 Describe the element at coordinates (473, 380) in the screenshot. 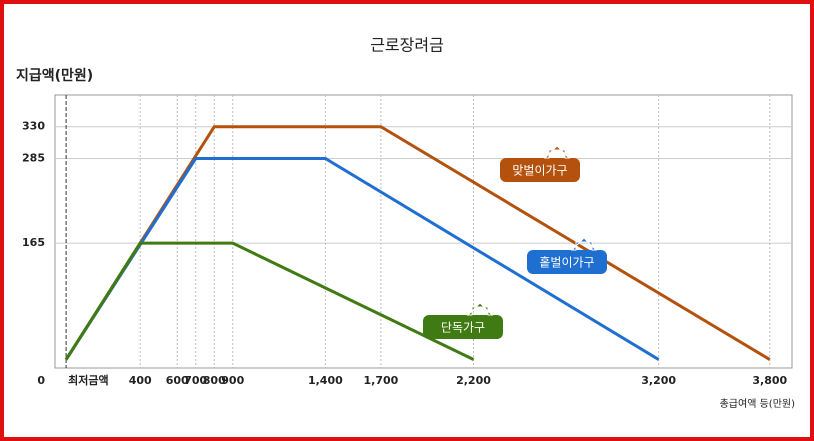

I see `x-tick-label: 2,200` at that location.